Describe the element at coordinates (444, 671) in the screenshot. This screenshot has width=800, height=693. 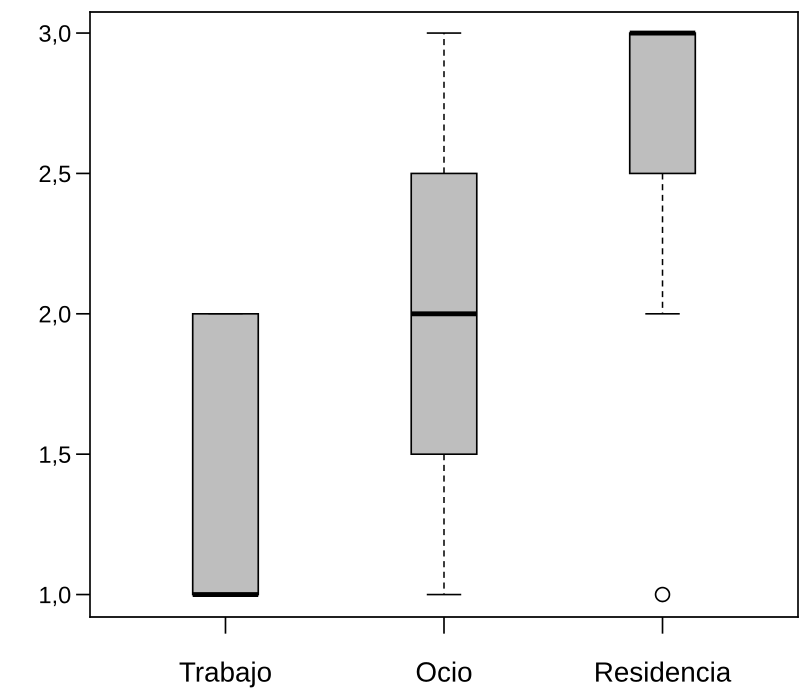
I see `x-tick-label: Ocio` at that location.